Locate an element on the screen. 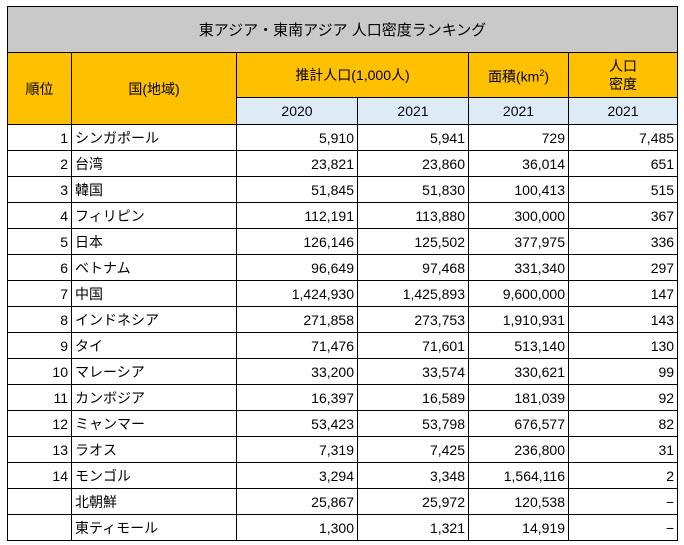 Image resolution: width=684 pixels, height=545 pixels. rank-cell: 5 is located at coordinates (39, 241).